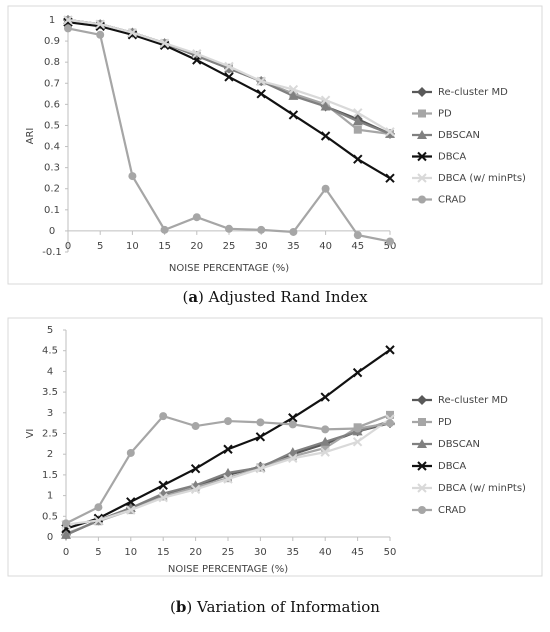 This screenshot has width=550, height=632. I want to click on legend-label: CRAD, so click(452, 510).